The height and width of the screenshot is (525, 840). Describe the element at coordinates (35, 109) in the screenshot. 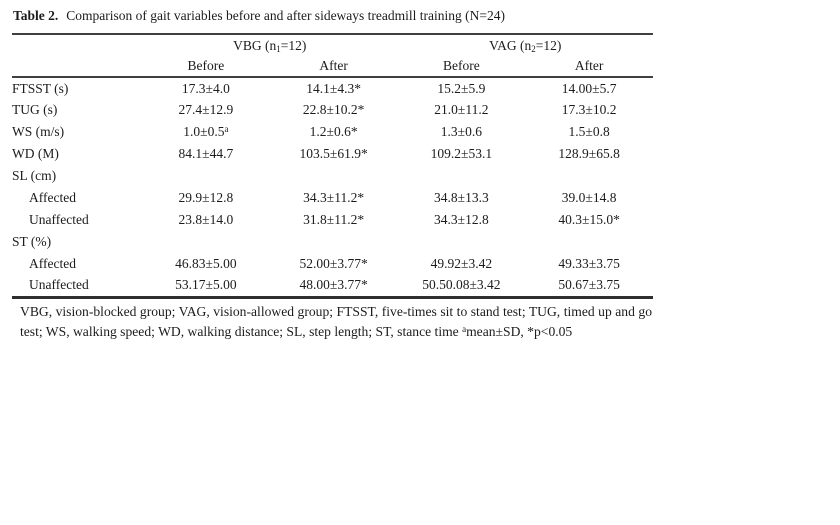

I see `row-label: TUG (s)` at that location.